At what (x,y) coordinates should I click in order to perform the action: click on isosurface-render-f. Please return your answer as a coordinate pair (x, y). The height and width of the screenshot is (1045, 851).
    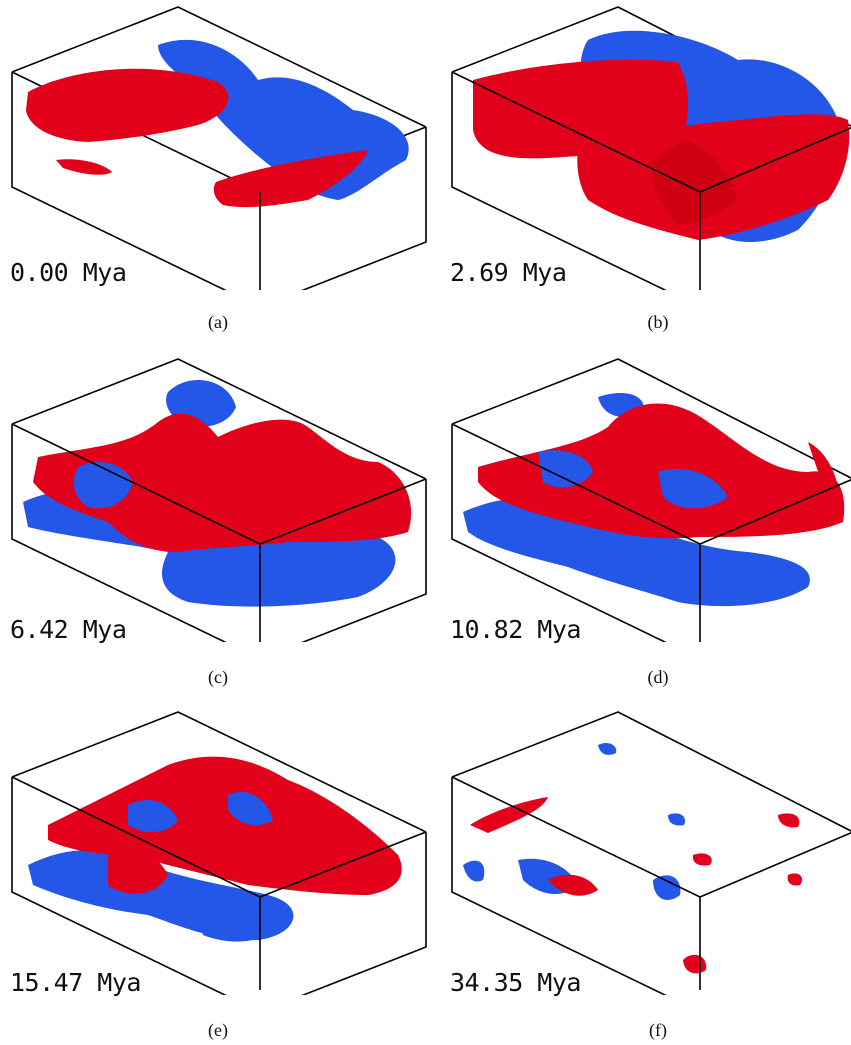
    Looking at the image, I should click on (651, 853).